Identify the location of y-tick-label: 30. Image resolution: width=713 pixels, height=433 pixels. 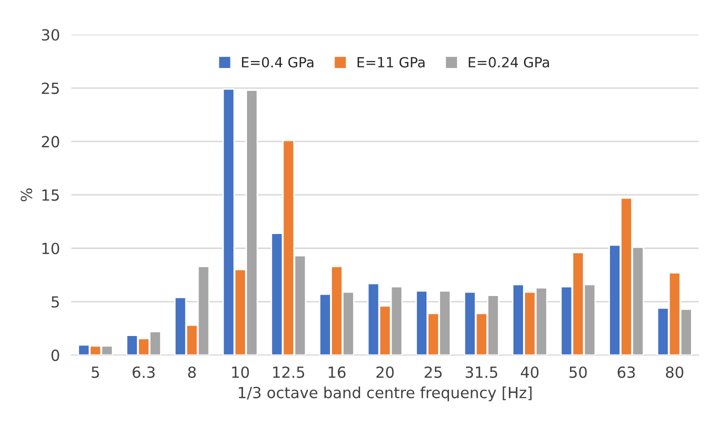
(51, 35).